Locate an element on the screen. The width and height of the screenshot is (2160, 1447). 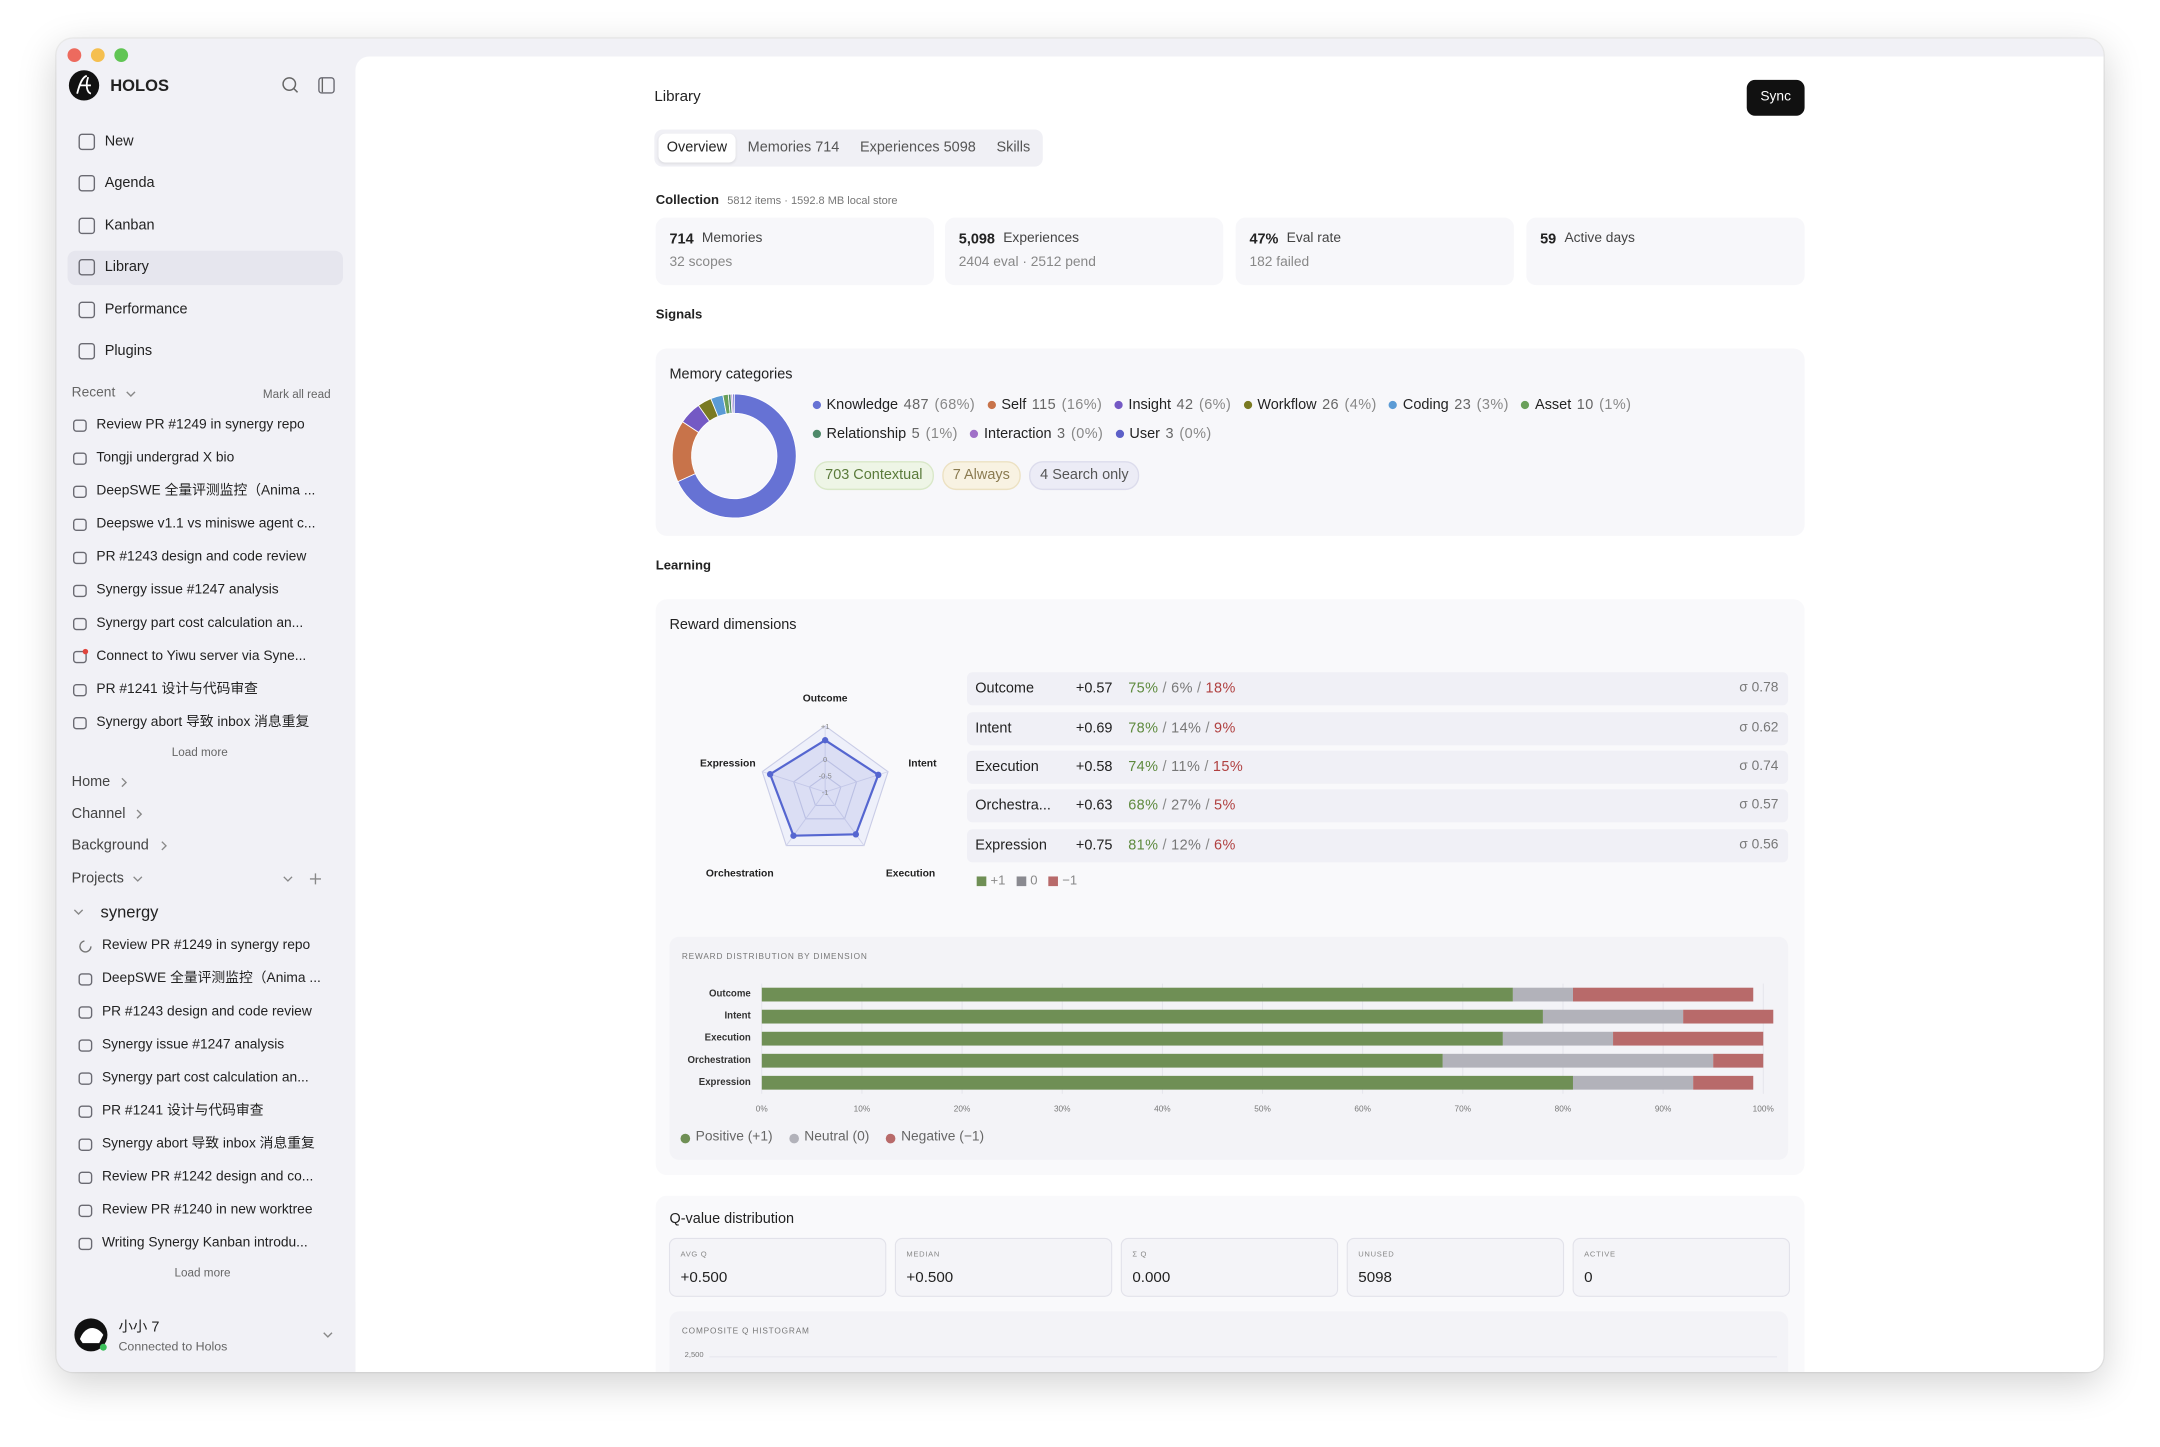
section-link: Background is located at coordinates (110, 845).